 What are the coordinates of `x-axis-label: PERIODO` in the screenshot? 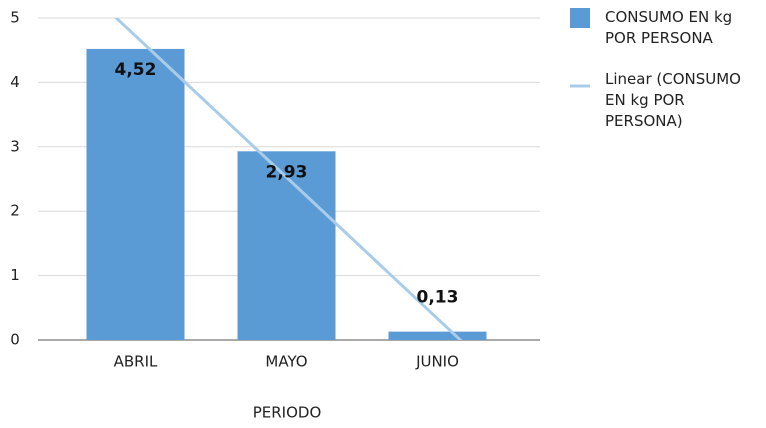 It's located at (287, 413).